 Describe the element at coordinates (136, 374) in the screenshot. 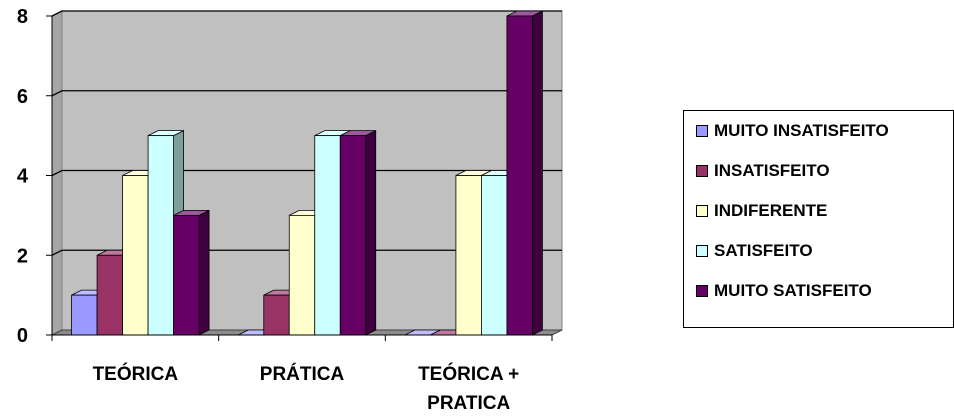

I see `x-tick-label: TEÓRICA` at that location.